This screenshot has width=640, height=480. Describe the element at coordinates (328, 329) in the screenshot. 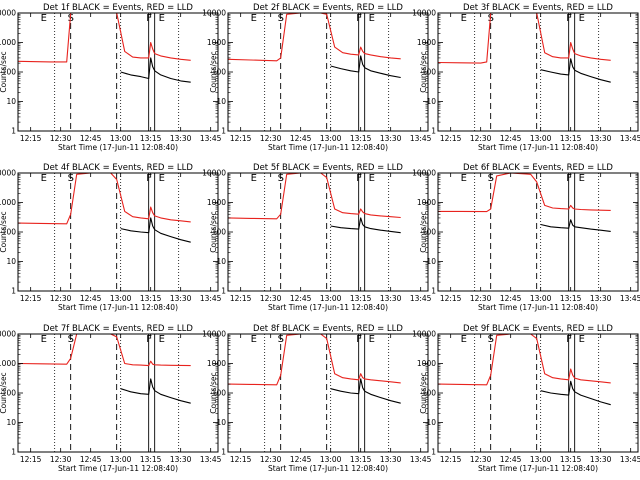

I see `panel-title: Det 8f BLACK = Events, RED = LLD` at that location.